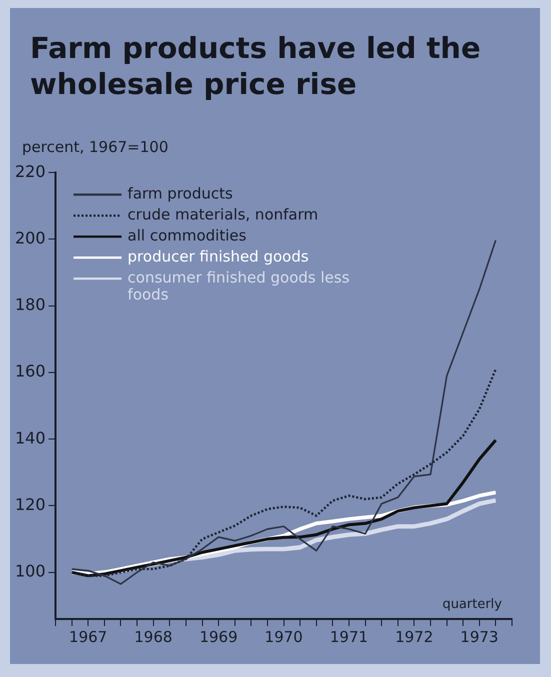 This screenshot has width=551, height=677. Describe the element at coordinates (30, 371) in the screenshot. I see `y-tick-label: 160` at that location.